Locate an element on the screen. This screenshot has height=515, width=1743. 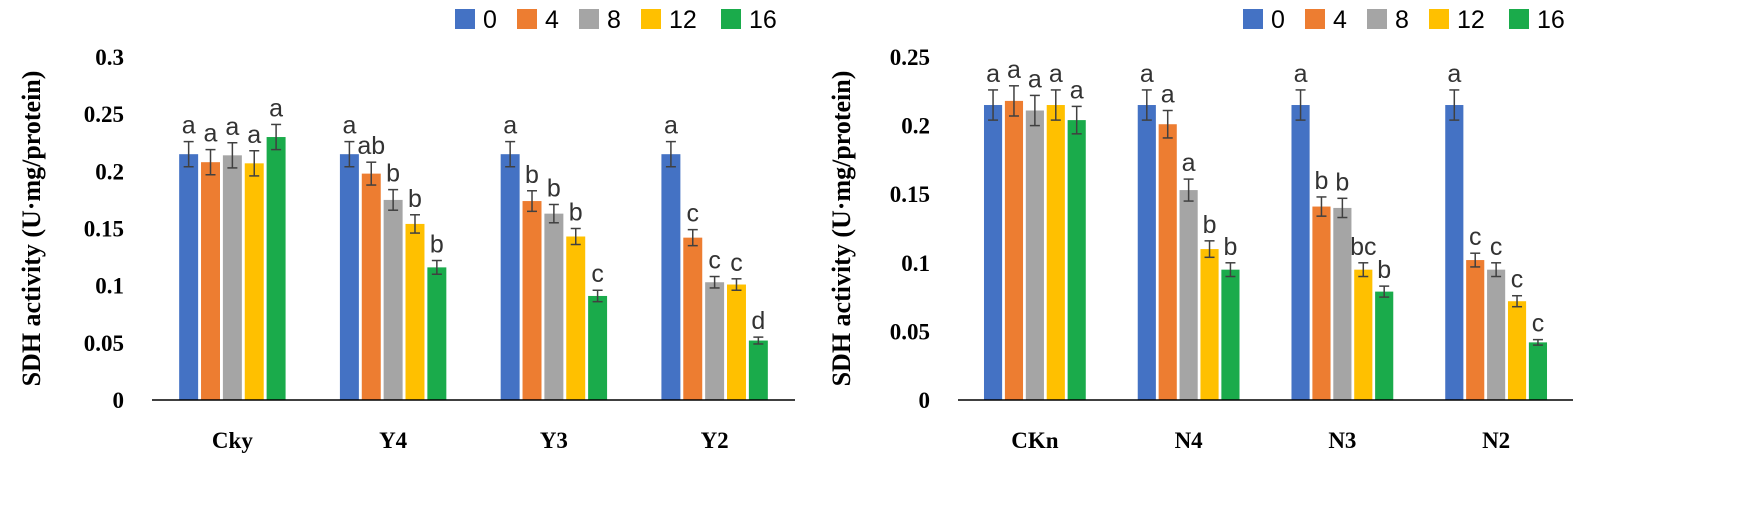
significance-label: bc is located at coordinates (1363, 247).